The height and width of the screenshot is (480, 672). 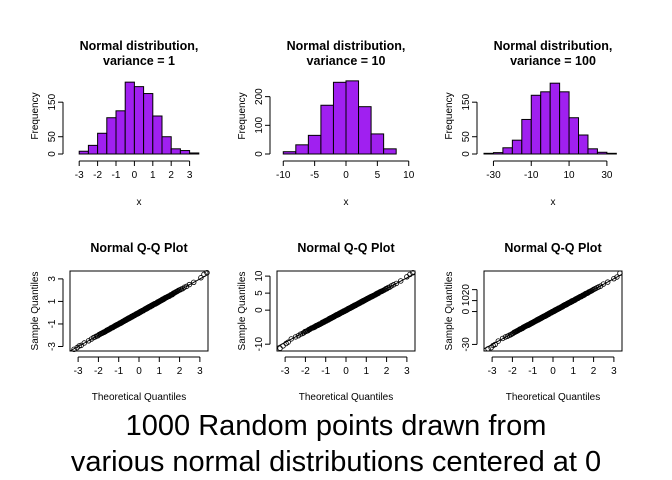 I want to click on y-tick-label: 5, so click(x=259, y=293).